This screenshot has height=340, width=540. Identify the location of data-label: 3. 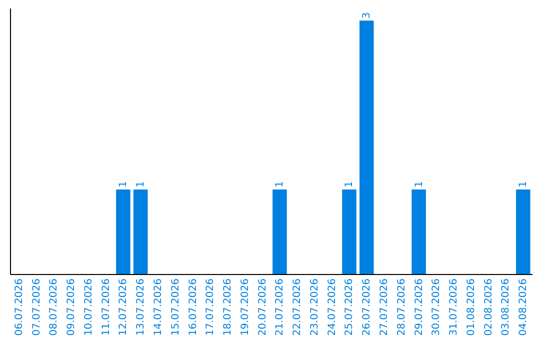
(367, 15).